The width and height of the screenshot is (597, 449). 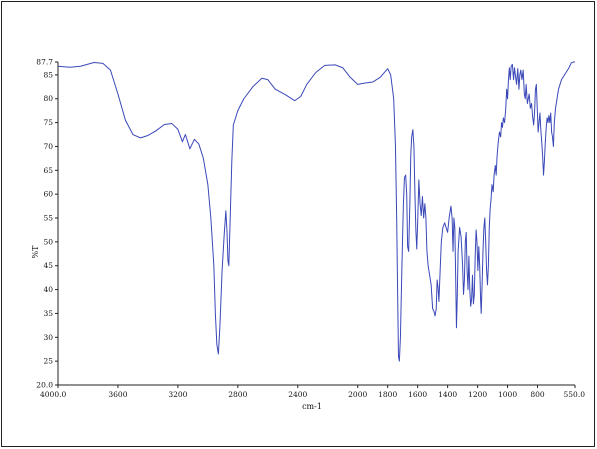 What do you see at coordinates (48, 265) in the screenshot?
I see `y-tick-label: 45` at bounding box center [48, 265].